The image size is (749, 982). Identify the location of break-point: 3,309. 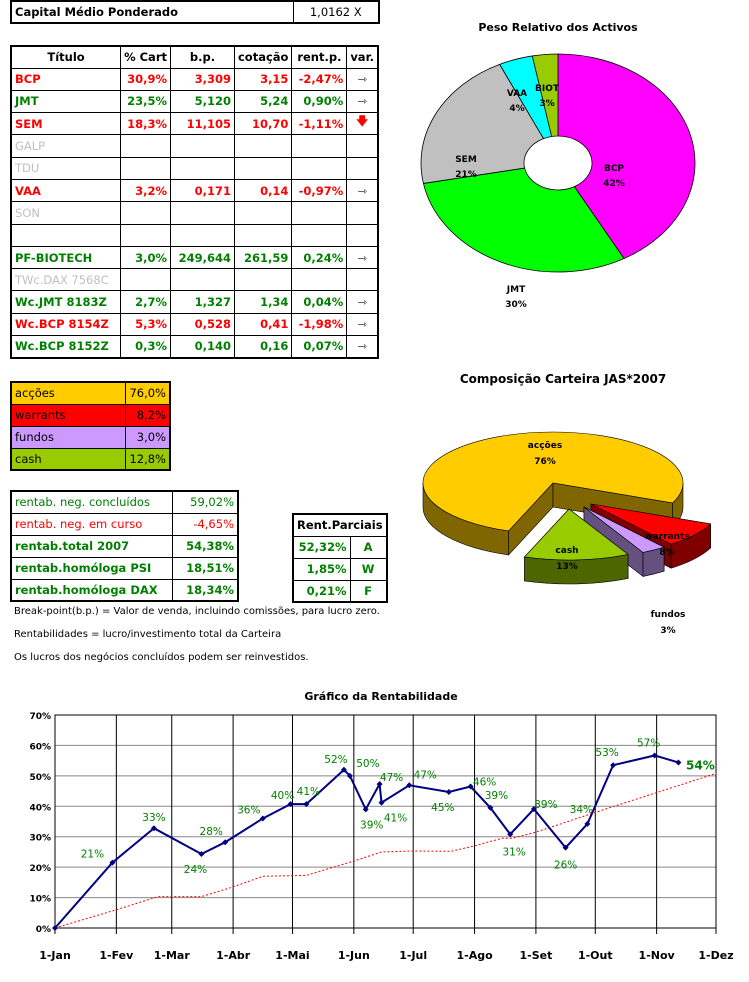
(202, 79).